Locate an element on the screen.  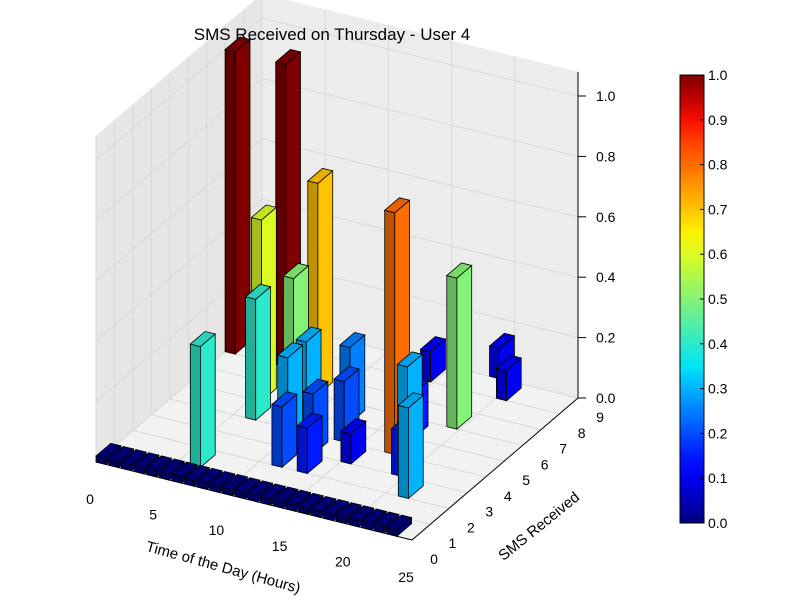
colorbar-tick-label: 0.0 is located at coordinates (718, 523).